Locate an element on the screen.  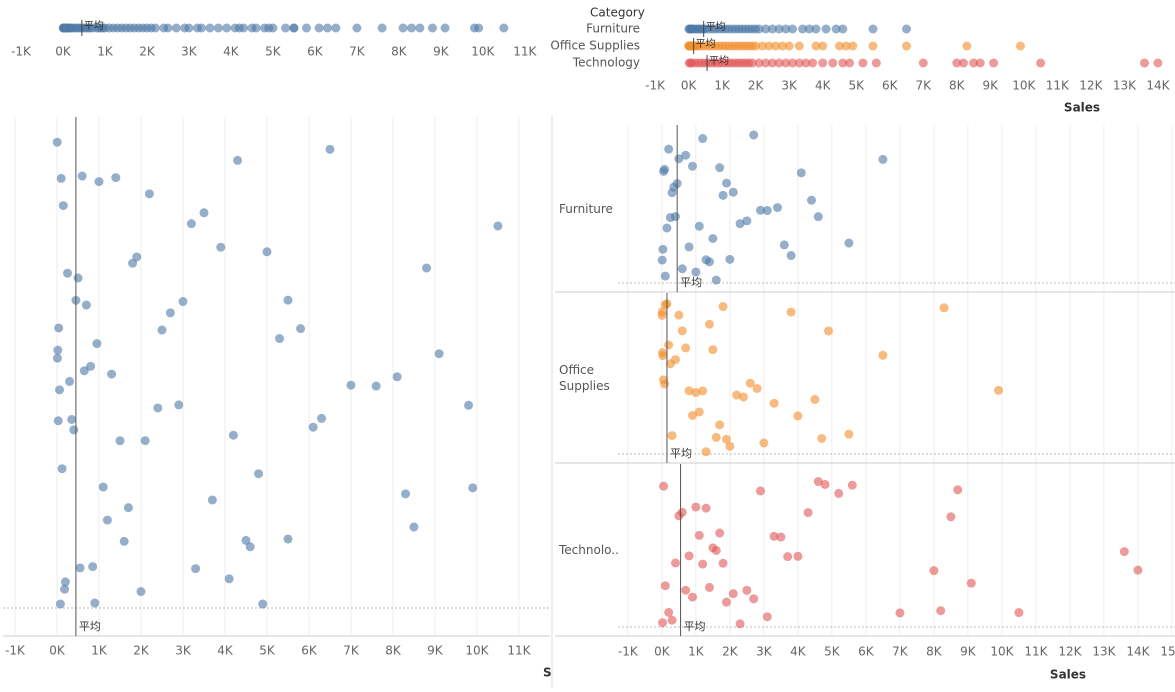
row-label: Office Supplies is located at coordinates (584, 378).